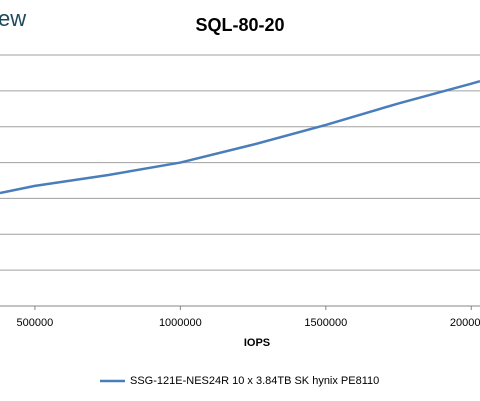 The width and height of the screenshot is (480, 401). What do you see at coordinates (35, 323) in the screenshot?
I see `x-tick-label: 500000` at bounding box center [35, 323].